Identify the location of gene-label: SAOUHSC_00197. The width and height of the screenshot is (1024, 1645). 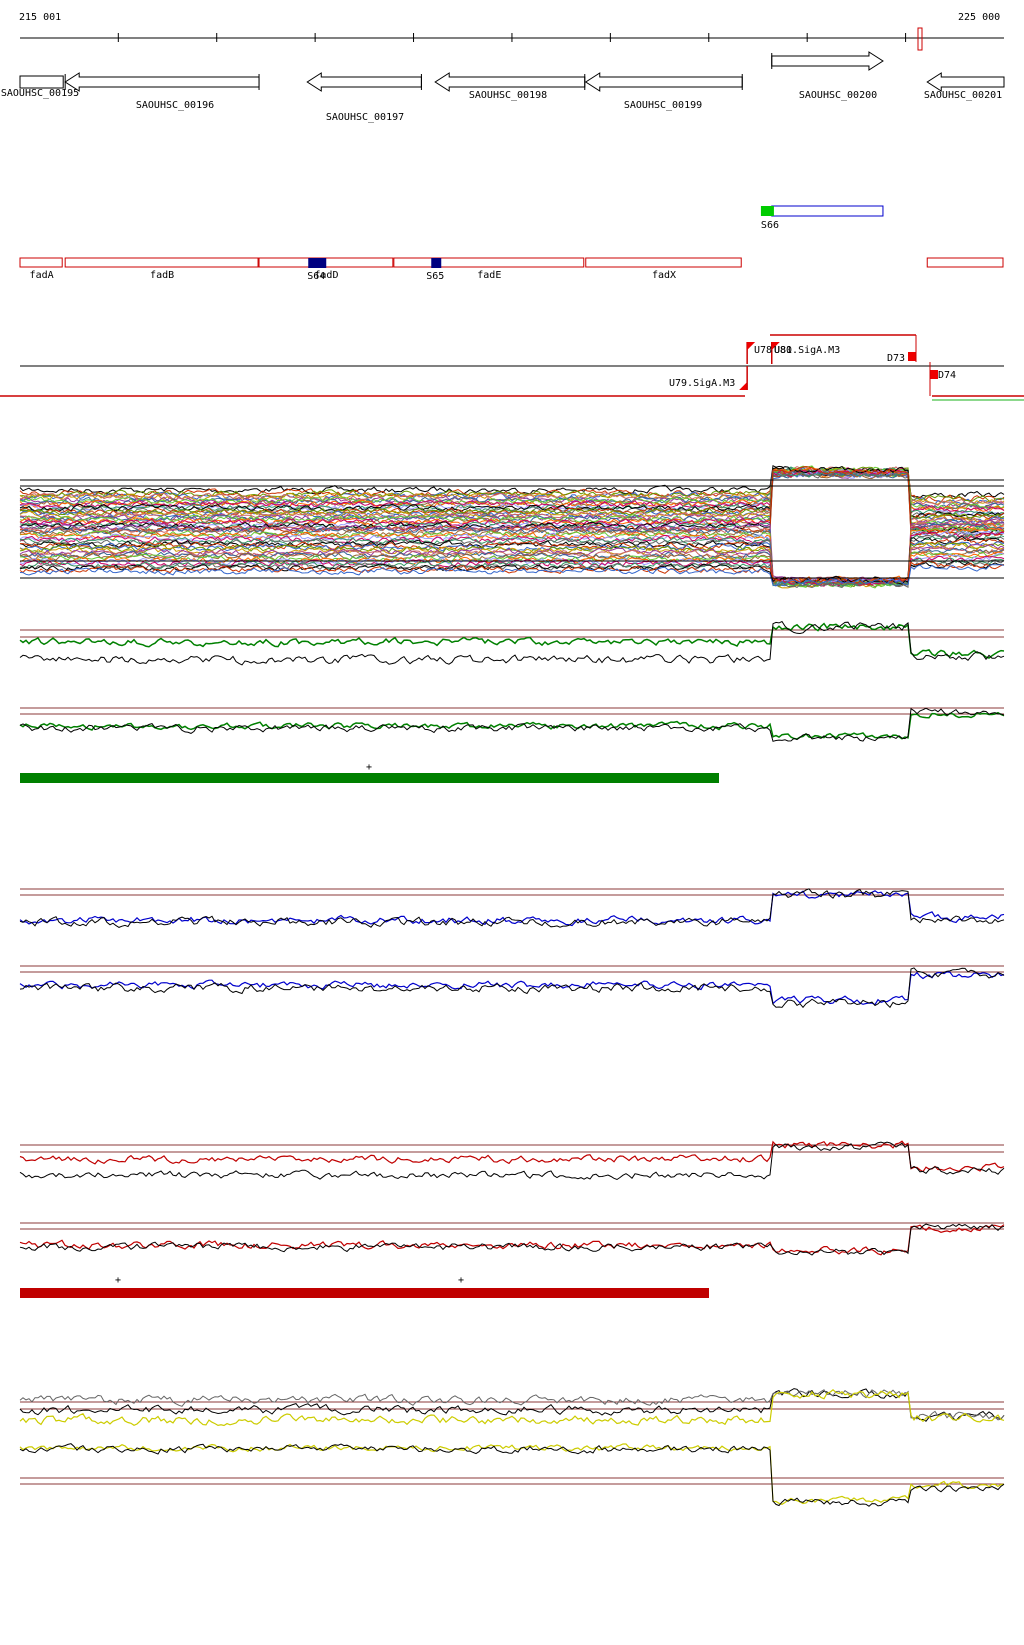
(365, 117).